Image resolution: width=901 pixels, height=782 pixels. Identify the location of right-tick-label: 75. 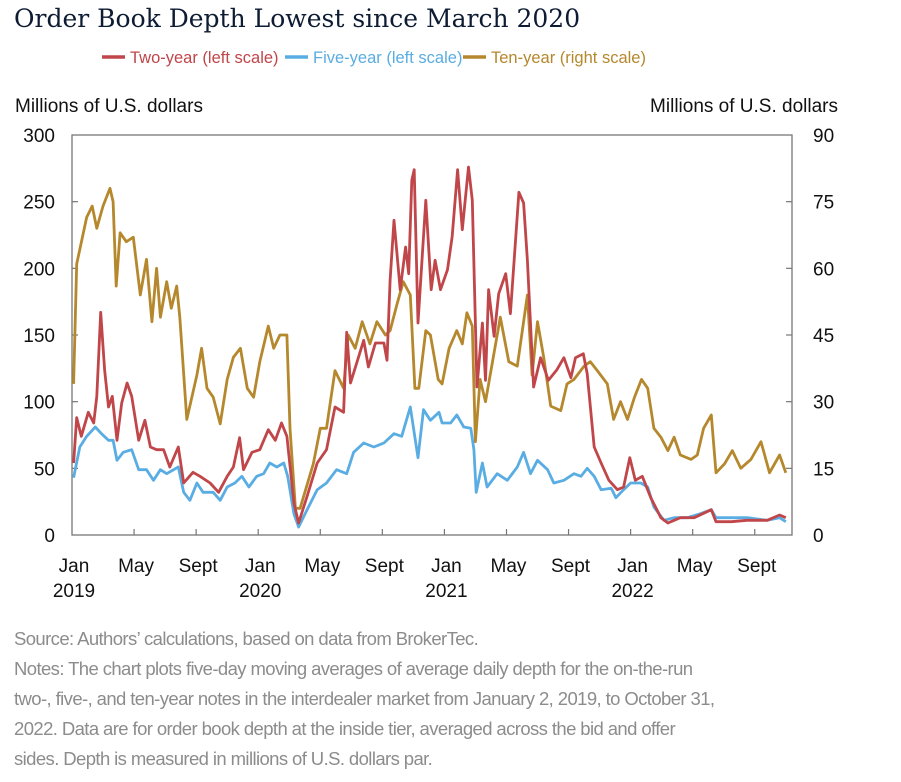
(823, 203).